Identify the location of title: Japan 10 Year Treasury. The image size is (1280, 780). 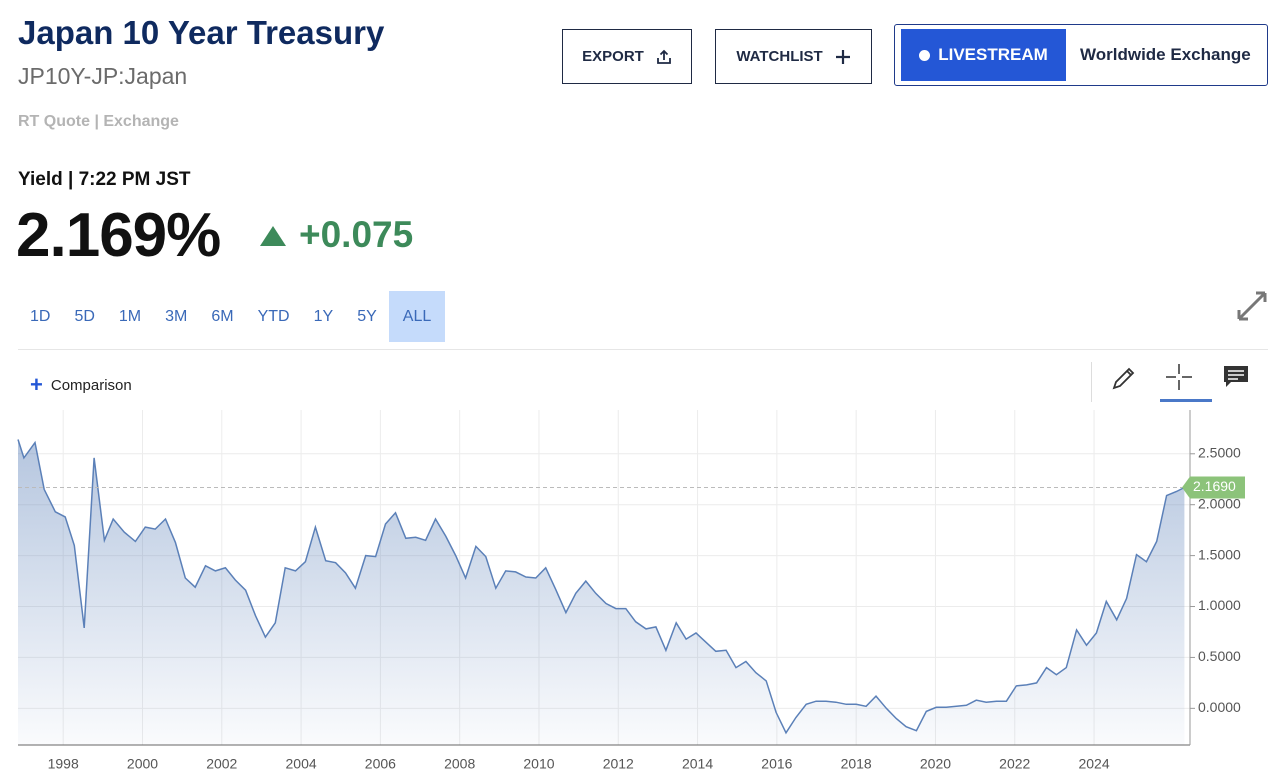
(201, 32).